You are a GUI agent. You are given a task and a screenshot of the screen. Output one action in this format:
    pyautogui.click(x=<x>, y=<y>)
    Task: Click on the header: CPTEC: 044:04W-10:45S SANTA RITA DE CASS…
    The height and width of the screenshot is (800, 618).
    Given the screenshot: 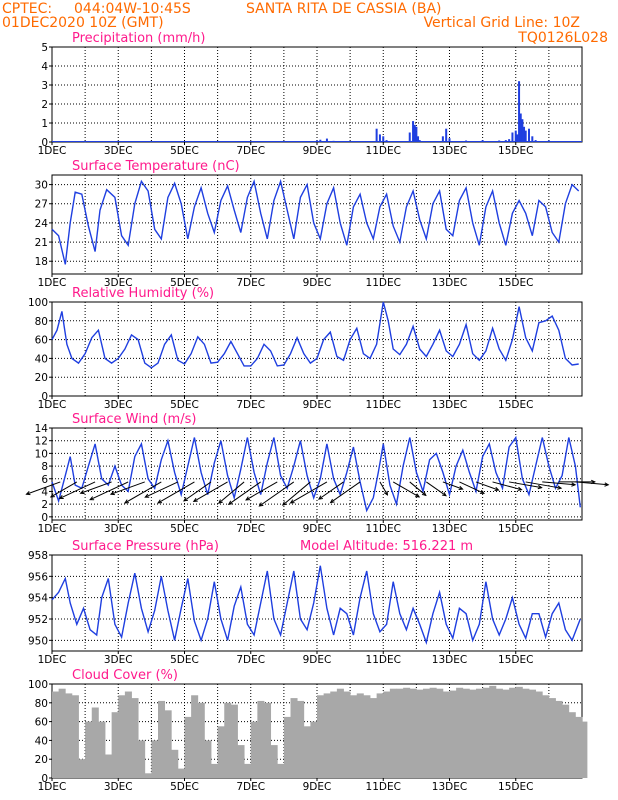 What is the action you would take?
    pyautogui.click(x=305, y=23)
    